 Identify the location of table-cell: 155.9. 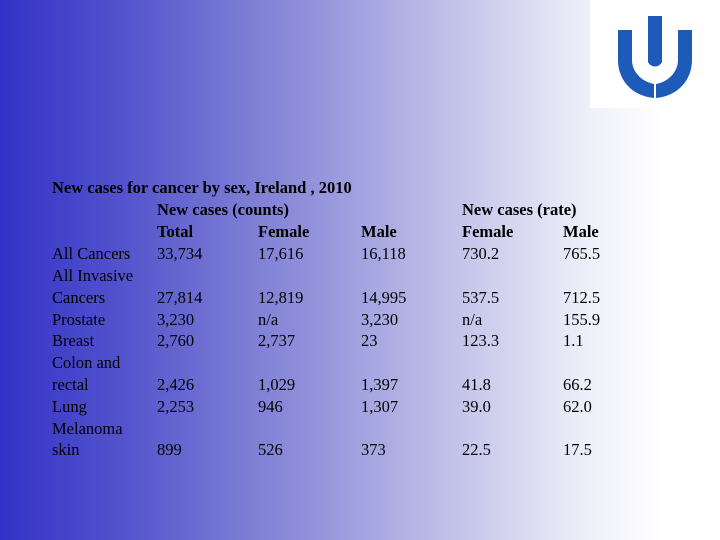
(582, 319).